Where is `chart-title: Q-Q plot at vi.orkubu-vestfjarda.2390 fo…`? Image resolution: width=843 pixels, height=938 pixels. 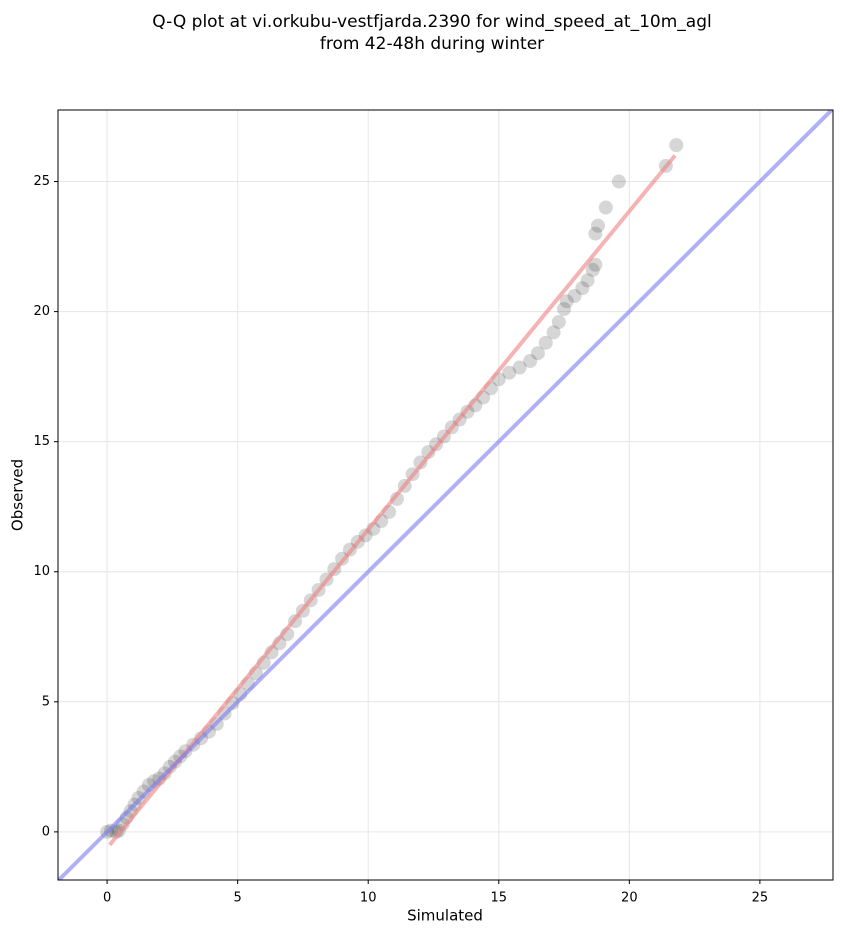
chart-title: Q-Q plot at vi.orkubu-vestfjarda.2390 fo… is located at coordinates (431, 22).